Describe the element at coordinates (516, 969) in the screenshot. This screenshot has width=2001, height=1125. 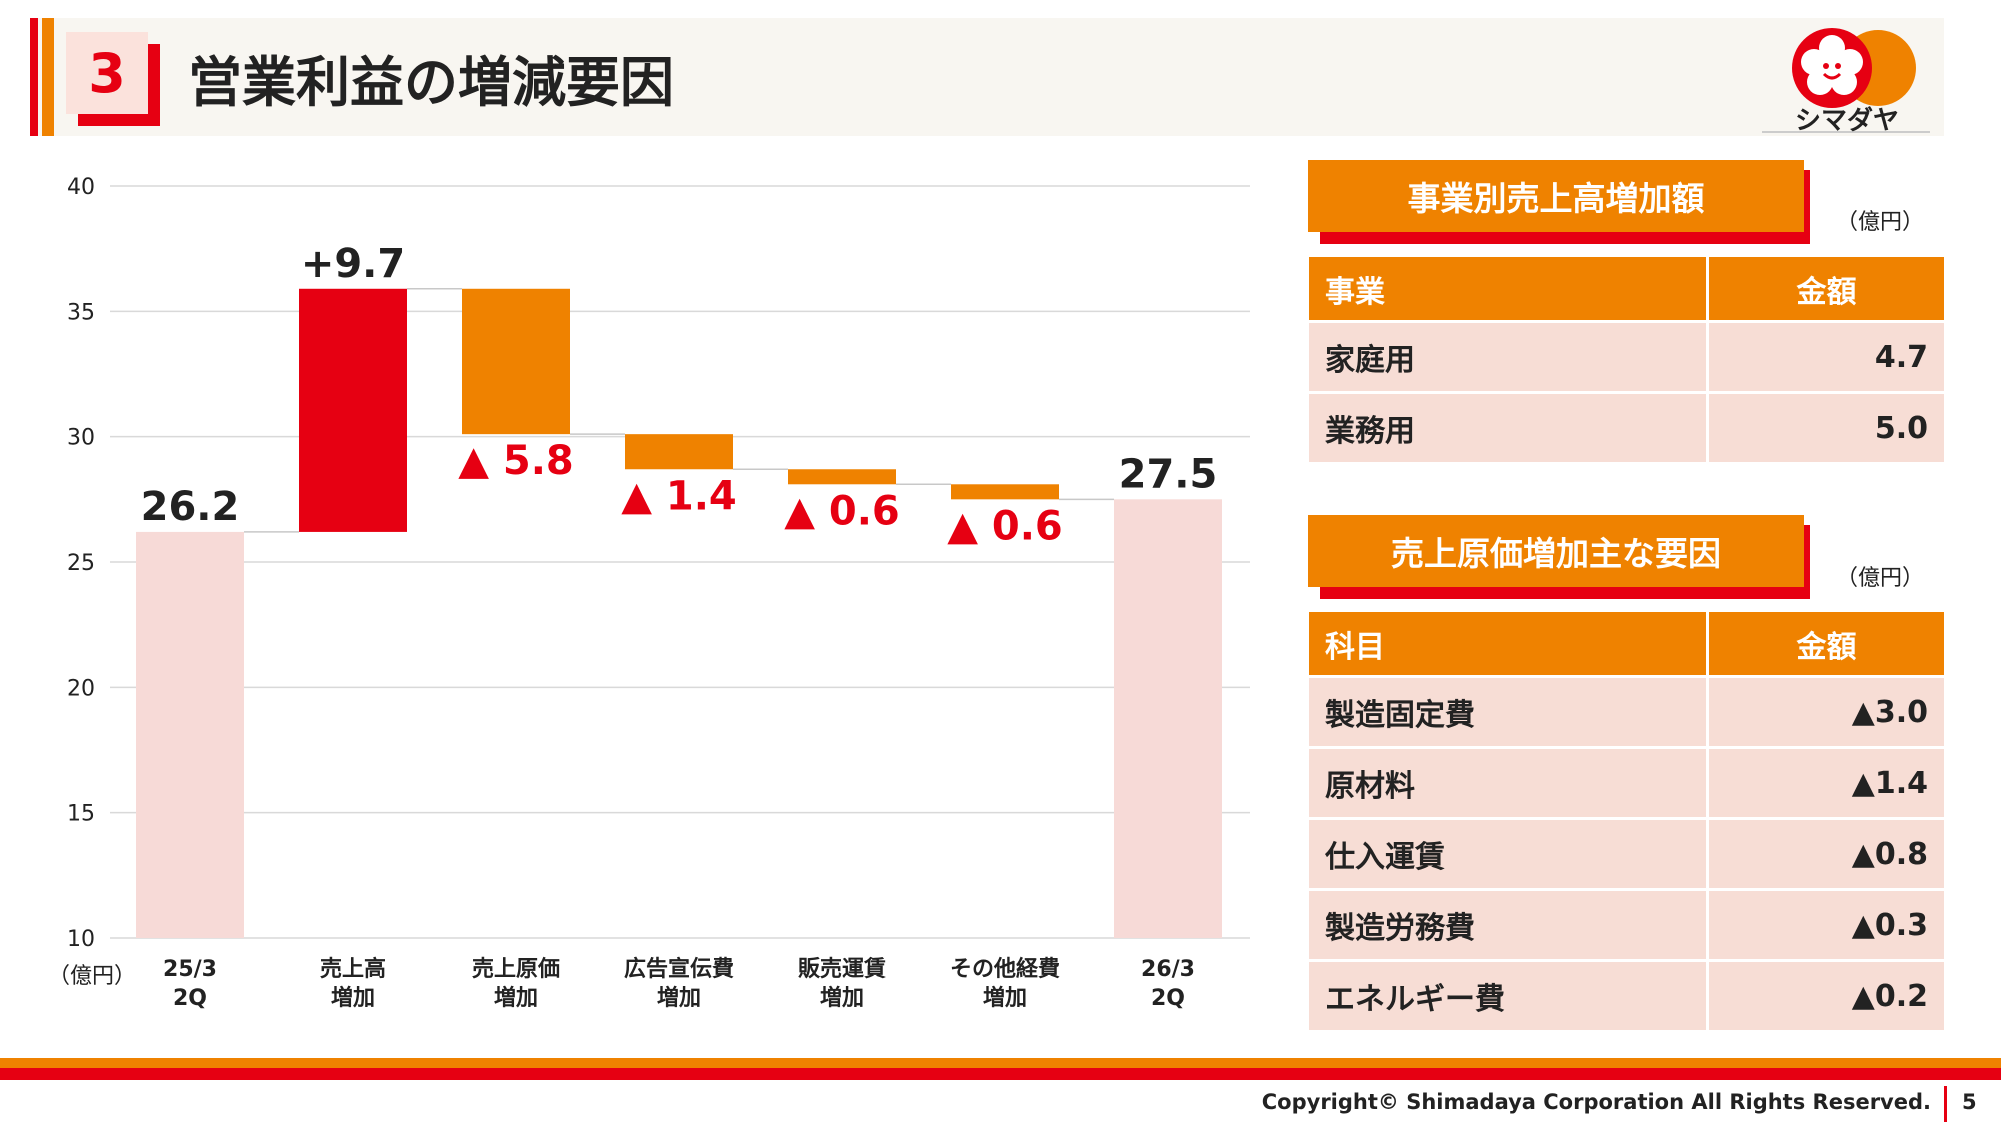
I see `x-category-label: 売上原価` at that location.